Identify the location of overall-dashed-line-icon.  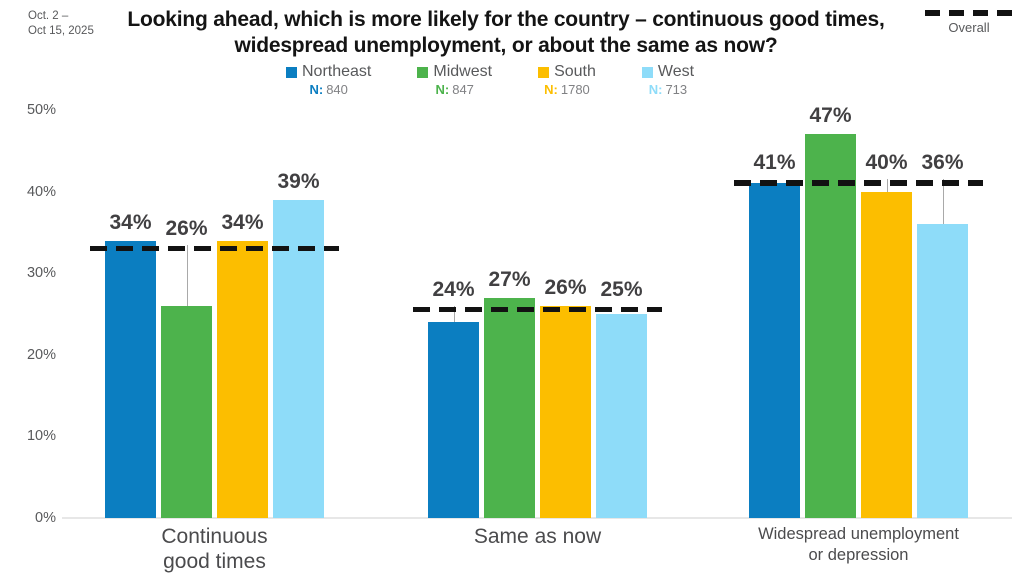
(969, 13).